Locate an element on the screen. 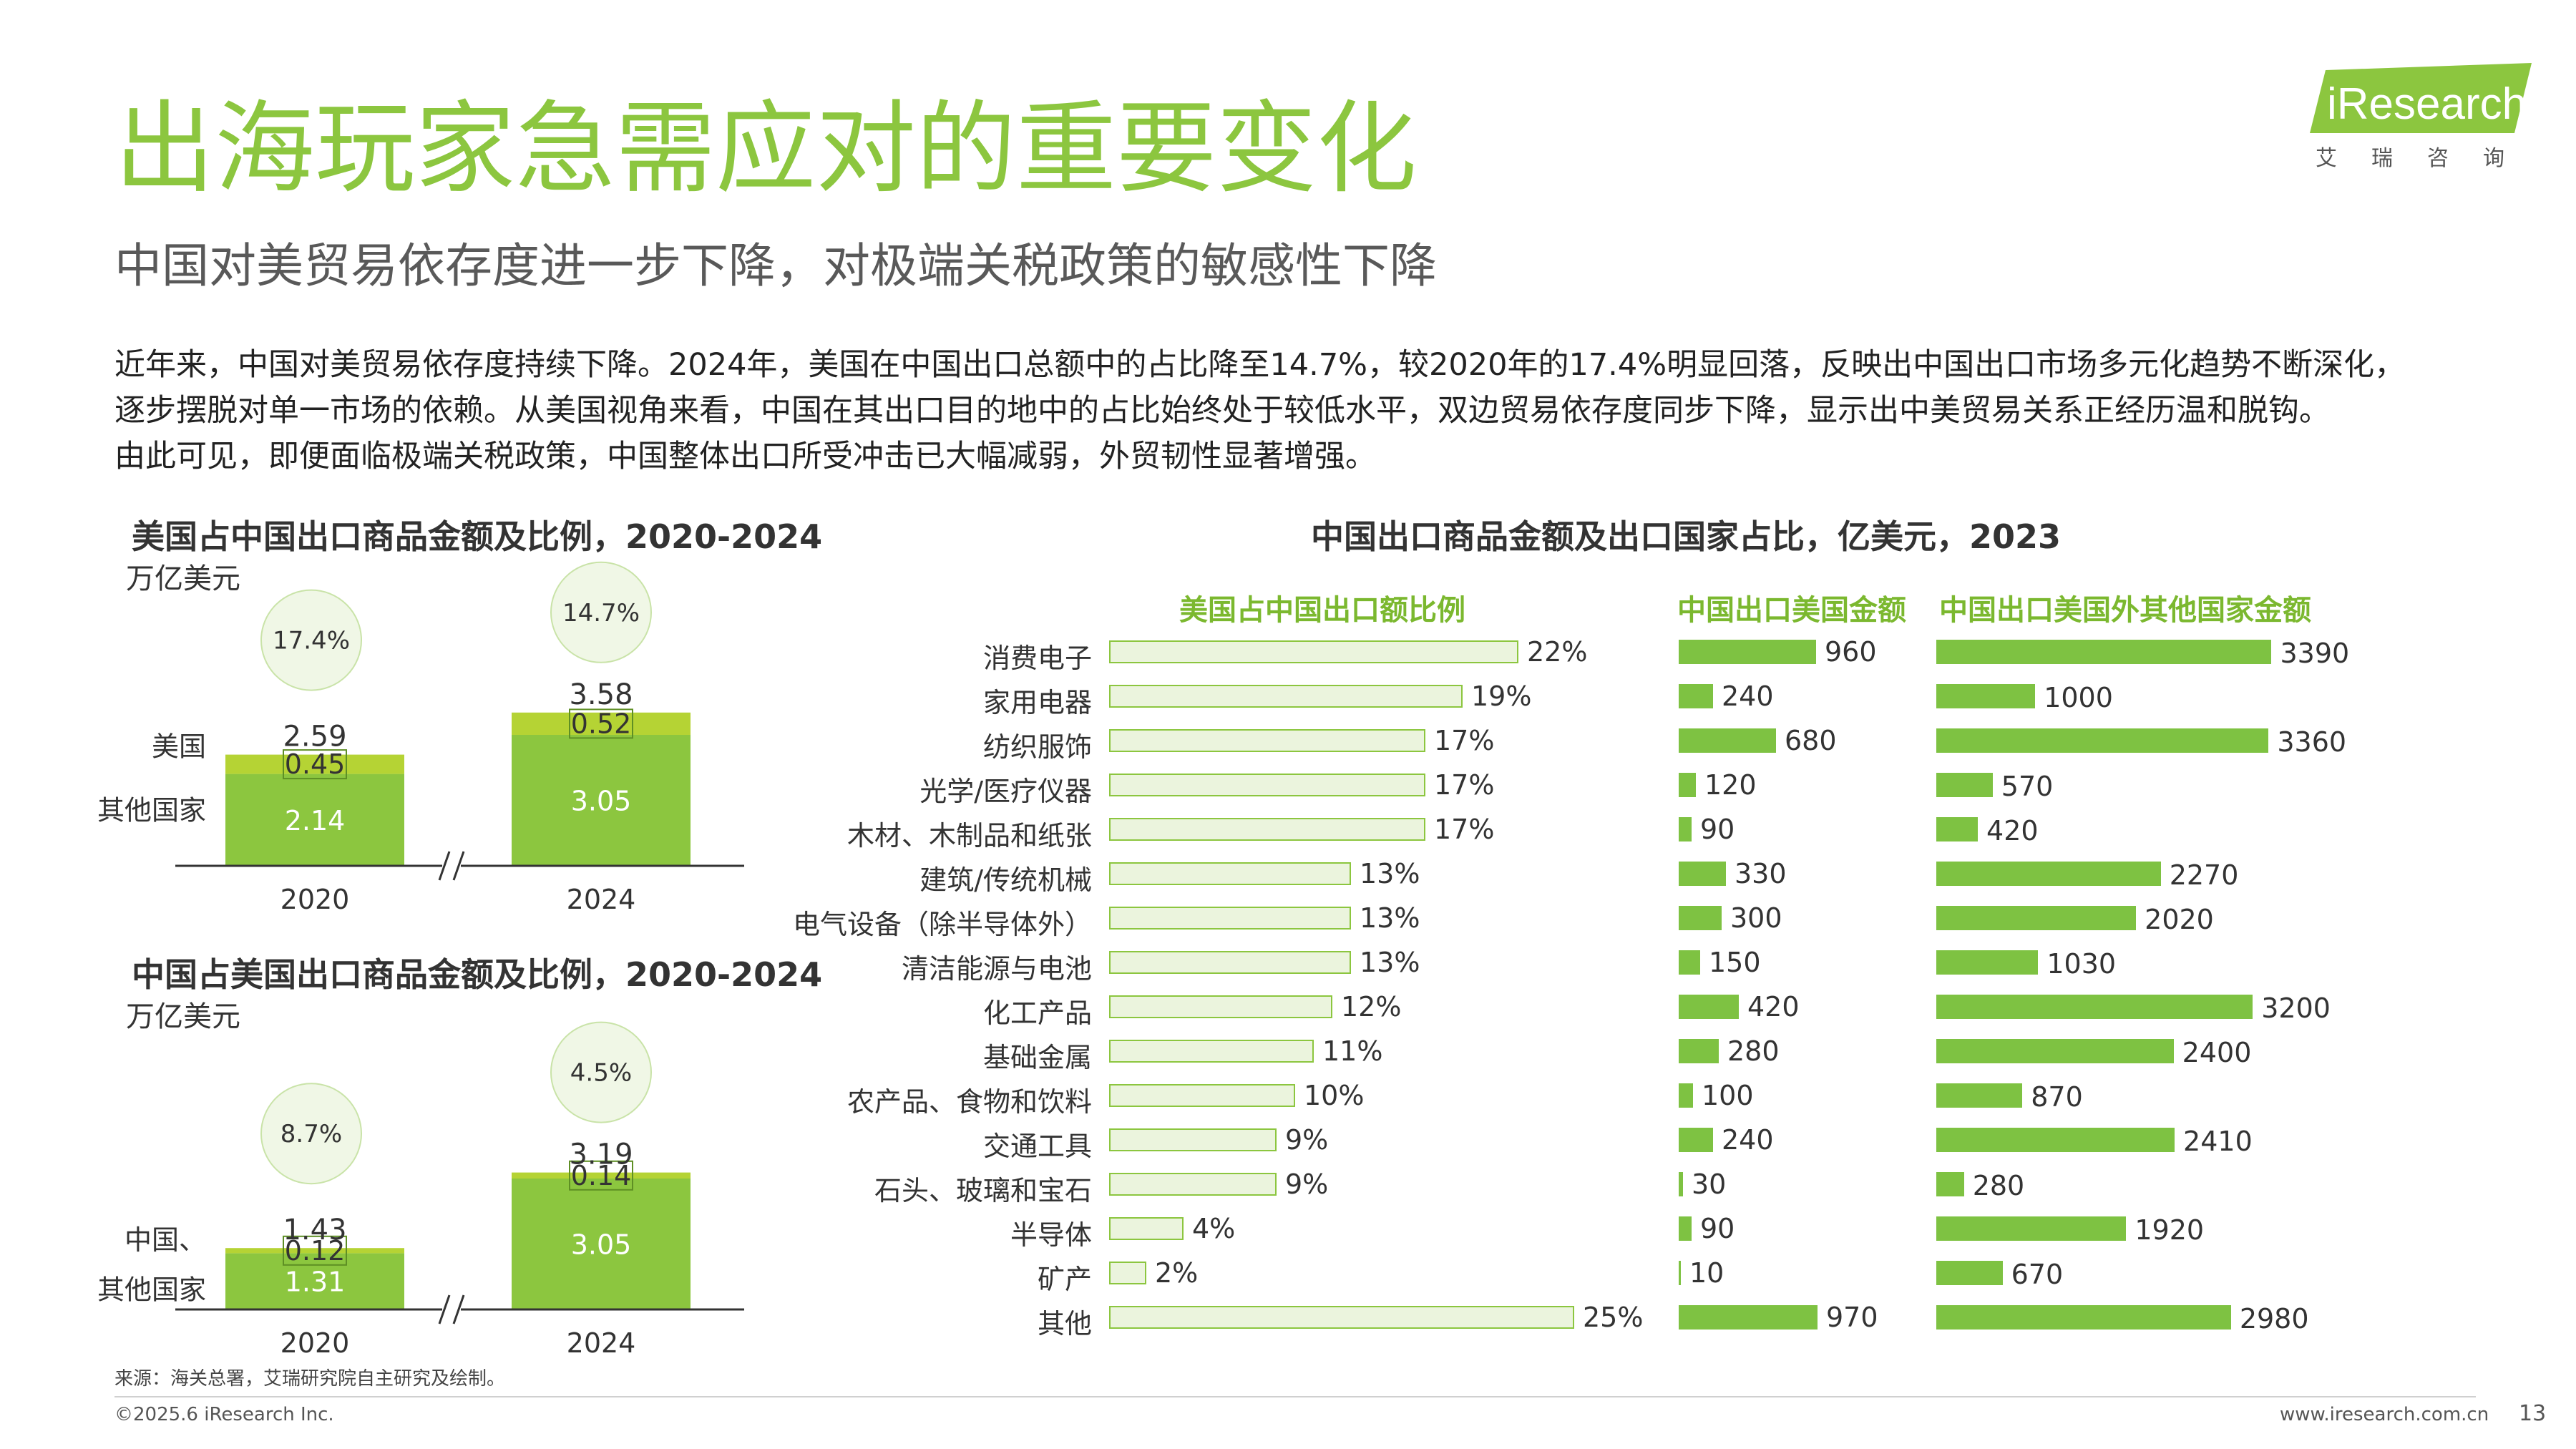  other-export-value-label: 670 is located at coordinates (2037, 1274).